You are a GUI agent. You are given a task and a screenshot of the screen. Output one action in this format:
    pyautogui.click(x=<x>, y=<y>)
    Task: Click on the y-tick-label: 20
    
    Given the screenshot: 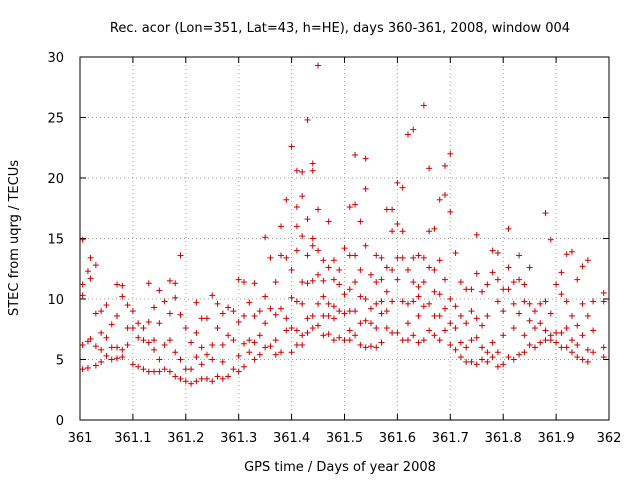 What is the action you would take?
    pyautogui.click(x=55, y=179)
    